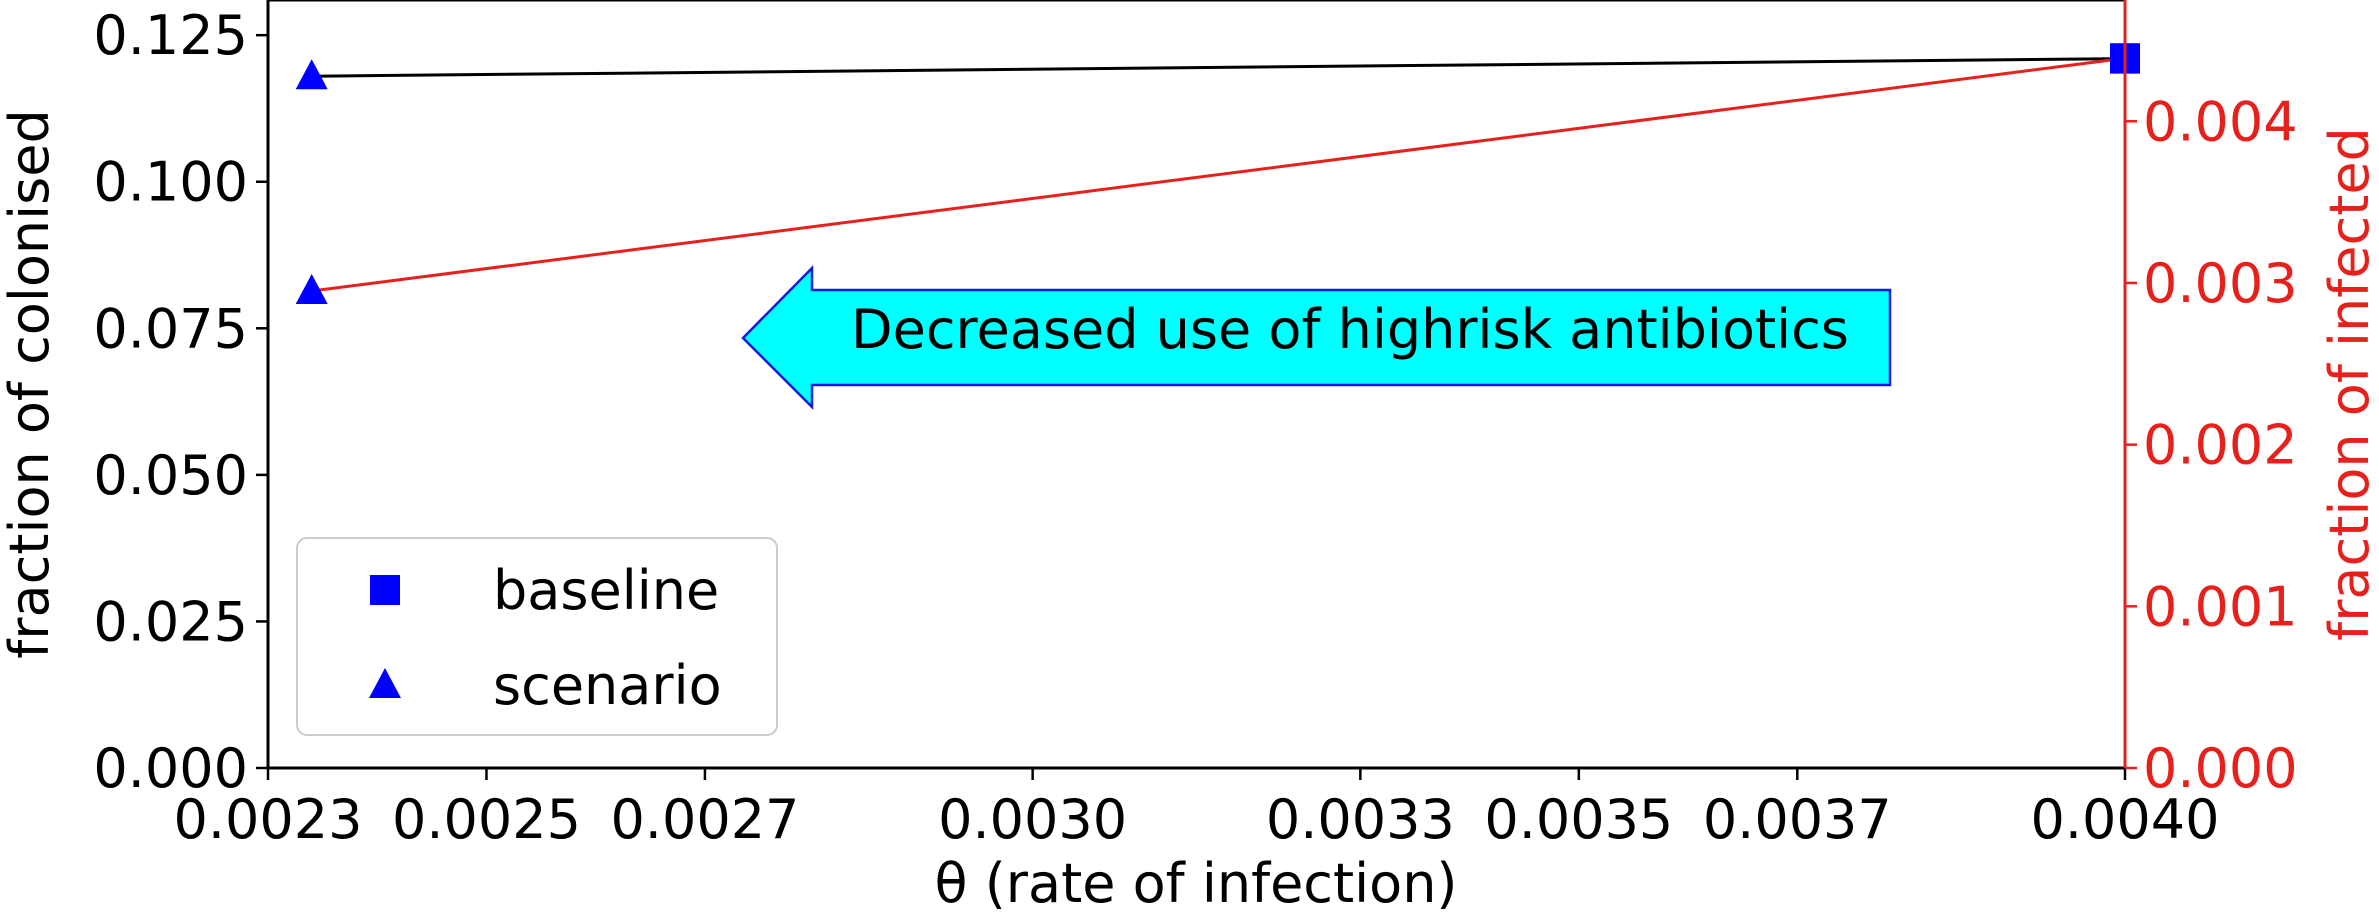  I want to click on y-left-tick-label: 0.100, so click(170, 182).